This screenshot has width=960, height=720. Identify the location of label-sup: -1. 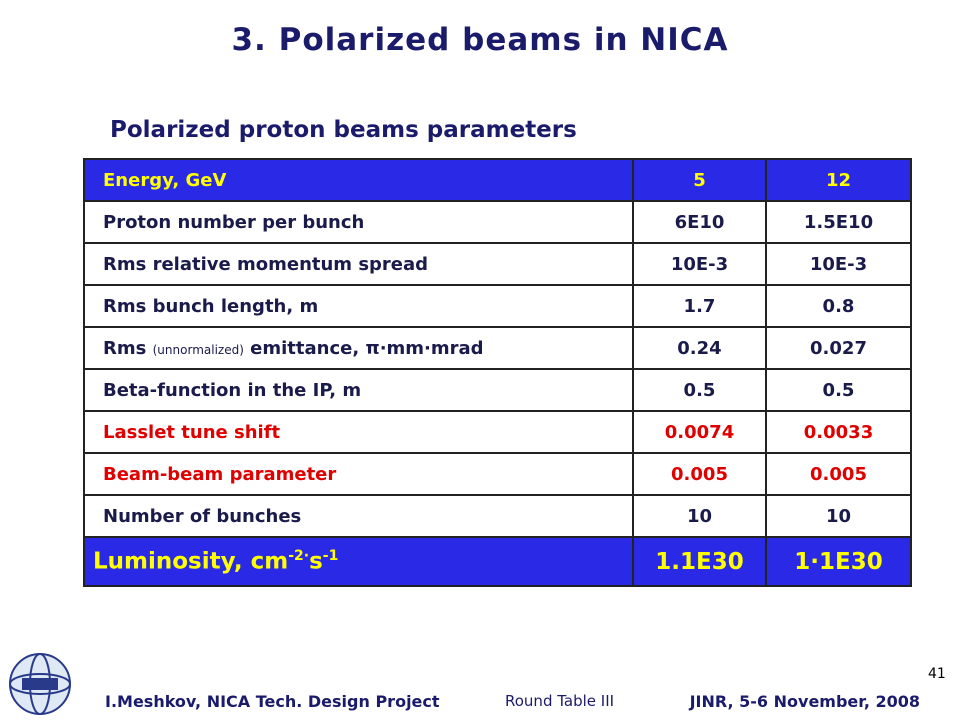
(330, 556).